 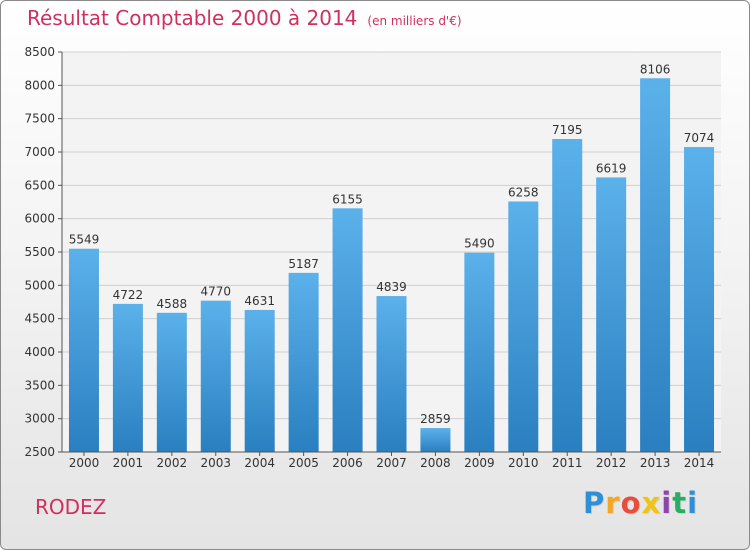 What do you see at coordinates (128, 295) in the screenshot?
I see `data-label-2001: 4722` at bounding box center [128, 295].